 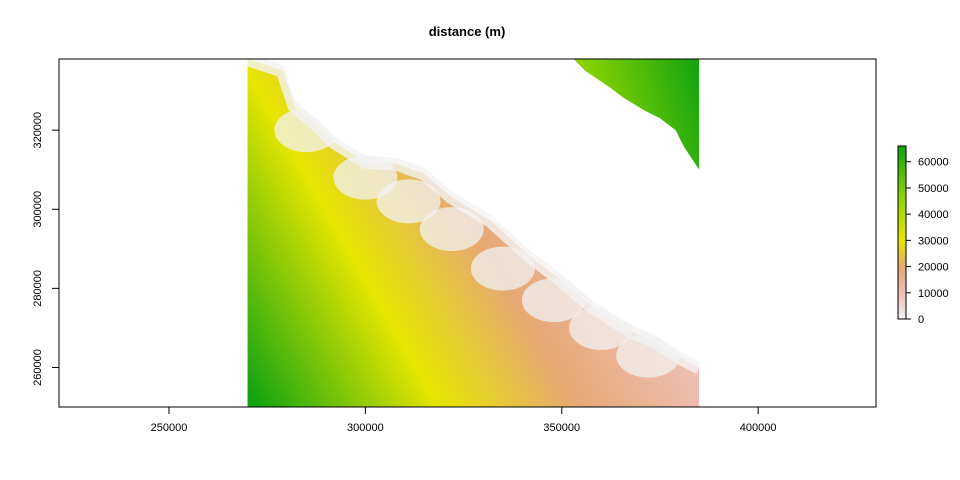 I want to click on legend-tick-label: 20000, so click(x=933, y=268).